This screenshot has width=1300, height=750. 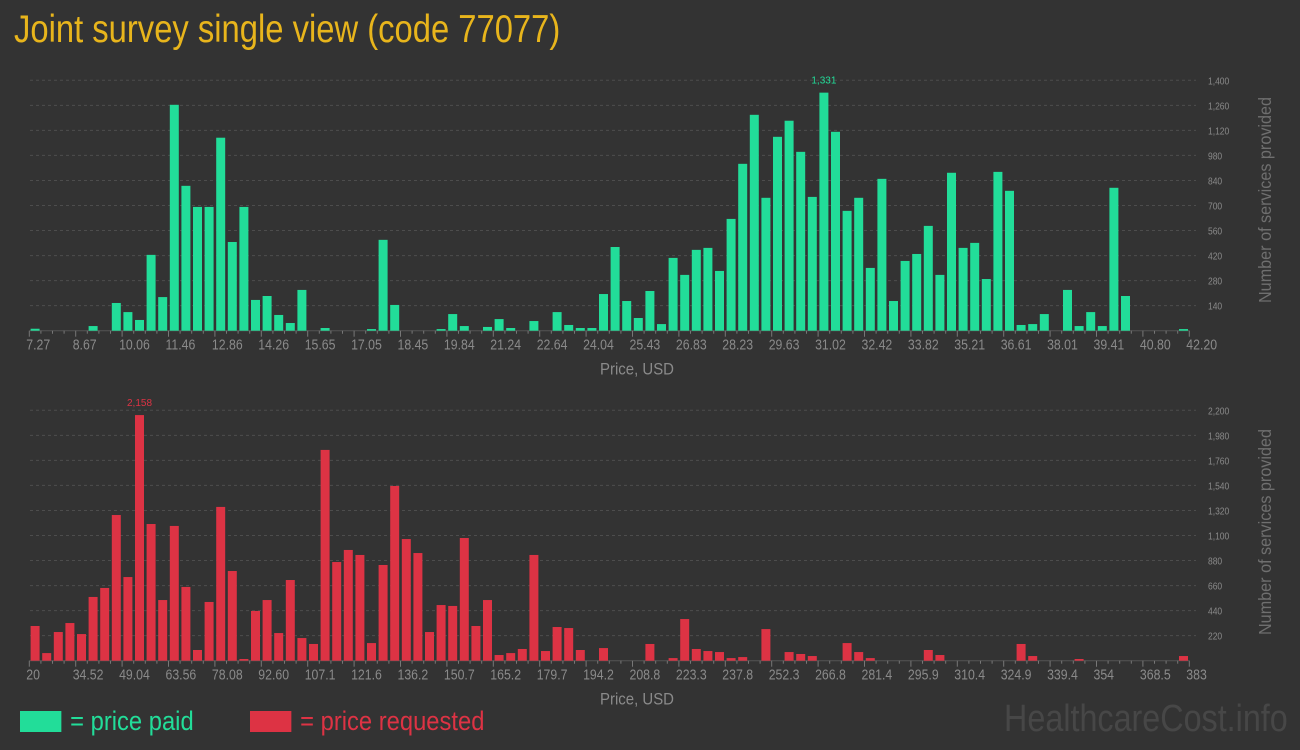 What do you see at coordinates (1215, 181) in the screenshot?
I see `y-tick-label: 840` at bounding box center [1215, 181].